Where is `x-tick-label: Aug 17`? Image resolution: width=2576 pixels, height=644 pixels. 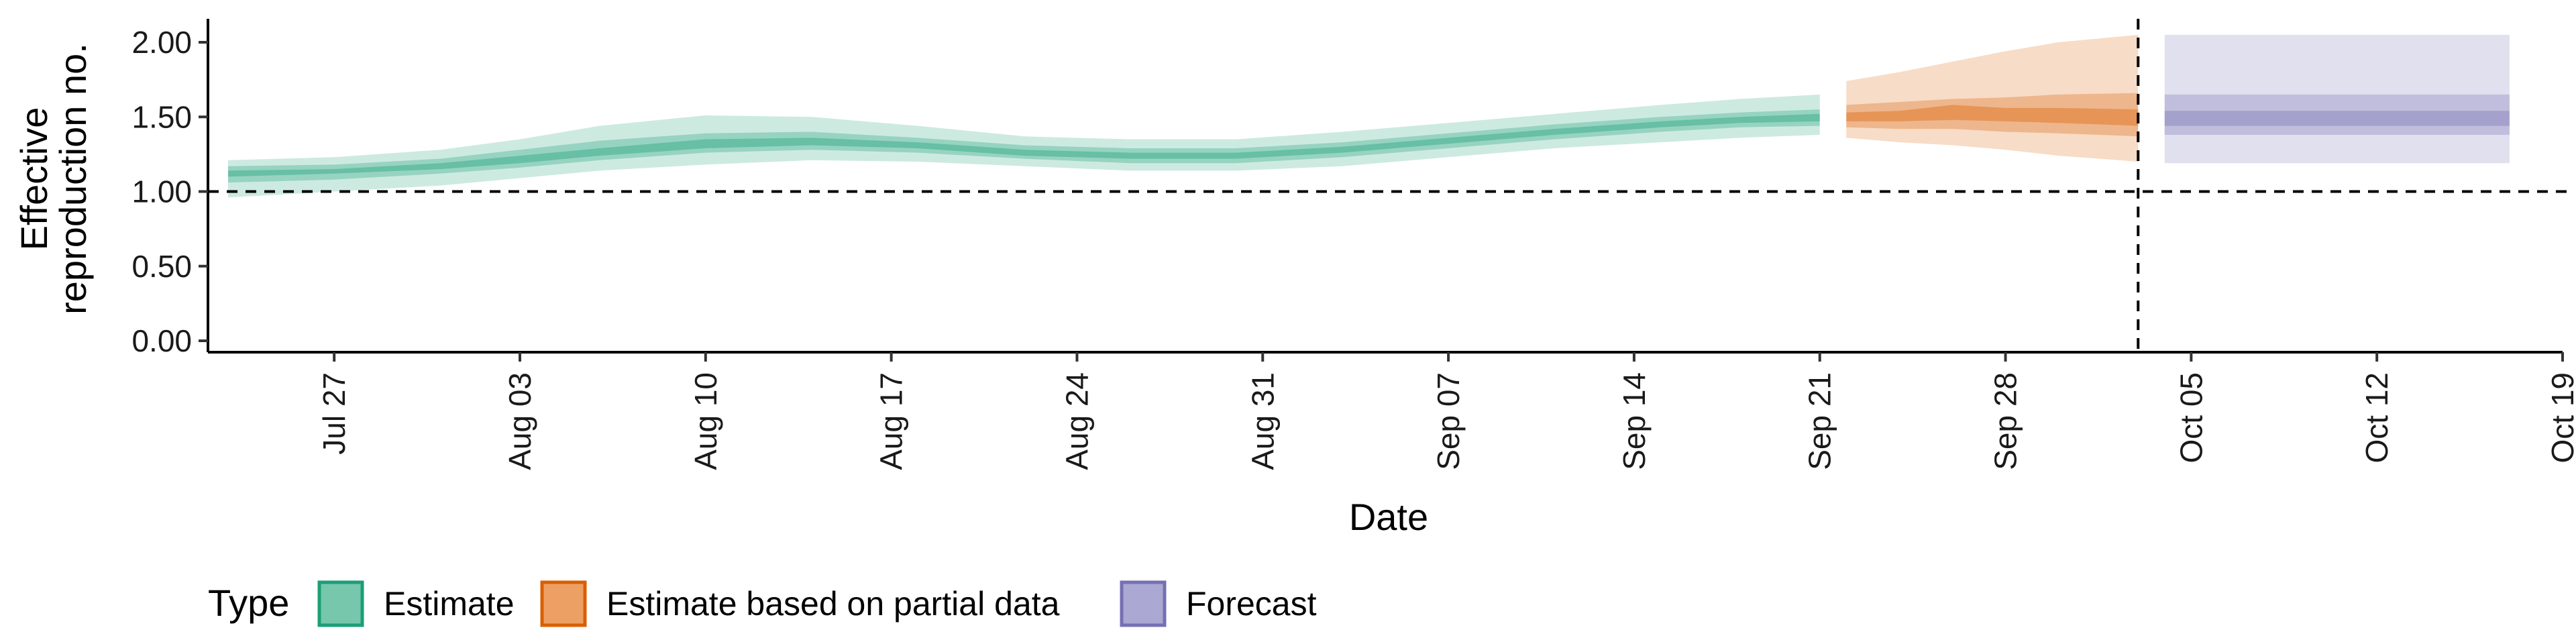
x-tick-label: Aug 17 is located at coordinates (891, 421).